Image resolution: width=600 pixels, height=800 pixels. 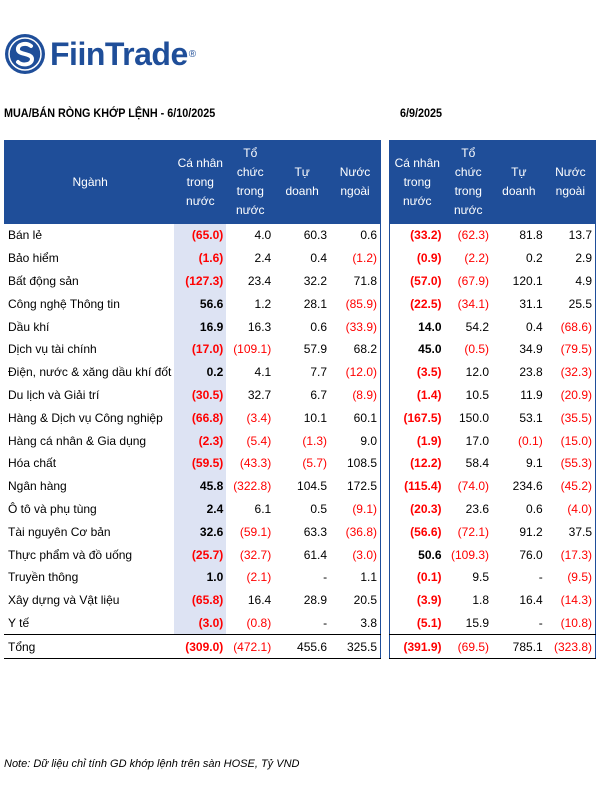 What do you see at coordinates (576, 440) in the screenshot?
I see `cell-foreign: (15.0)` at bounding box center [576, 440].